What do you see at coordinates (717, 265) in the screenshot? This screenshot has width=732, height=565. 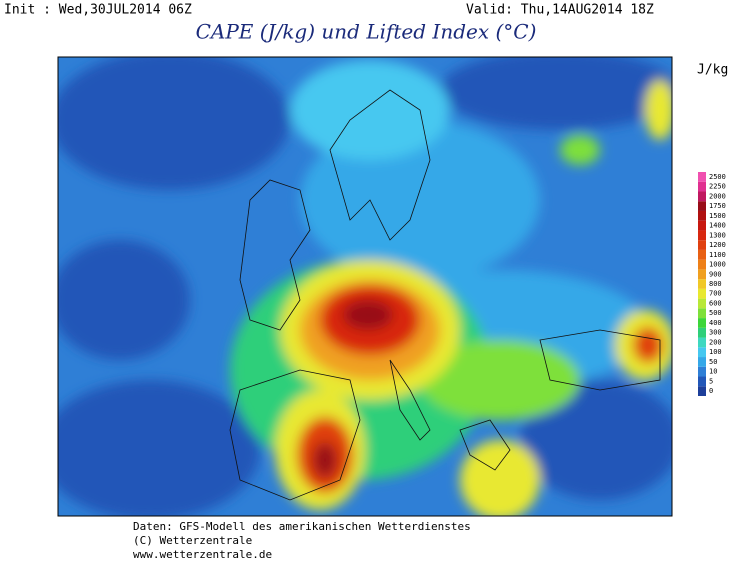 I see `colorbar-label: 1000` at bounding box center [717, 265].